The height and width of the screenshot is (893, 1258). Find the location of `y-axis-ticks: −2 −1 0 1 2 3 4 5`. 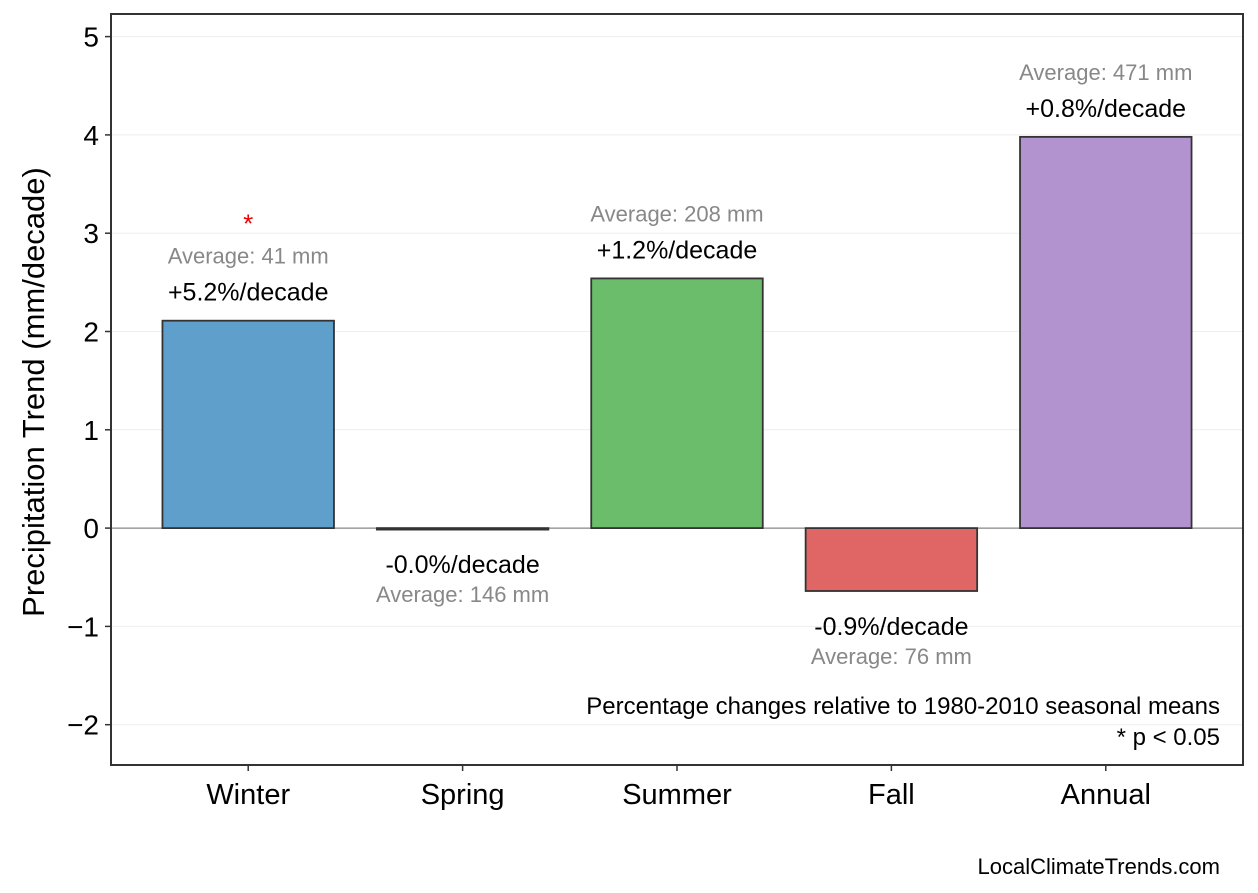

y-axis-ticks: −2 −1 0 1 2 3 4 5 is located at coordinates (89, 381).